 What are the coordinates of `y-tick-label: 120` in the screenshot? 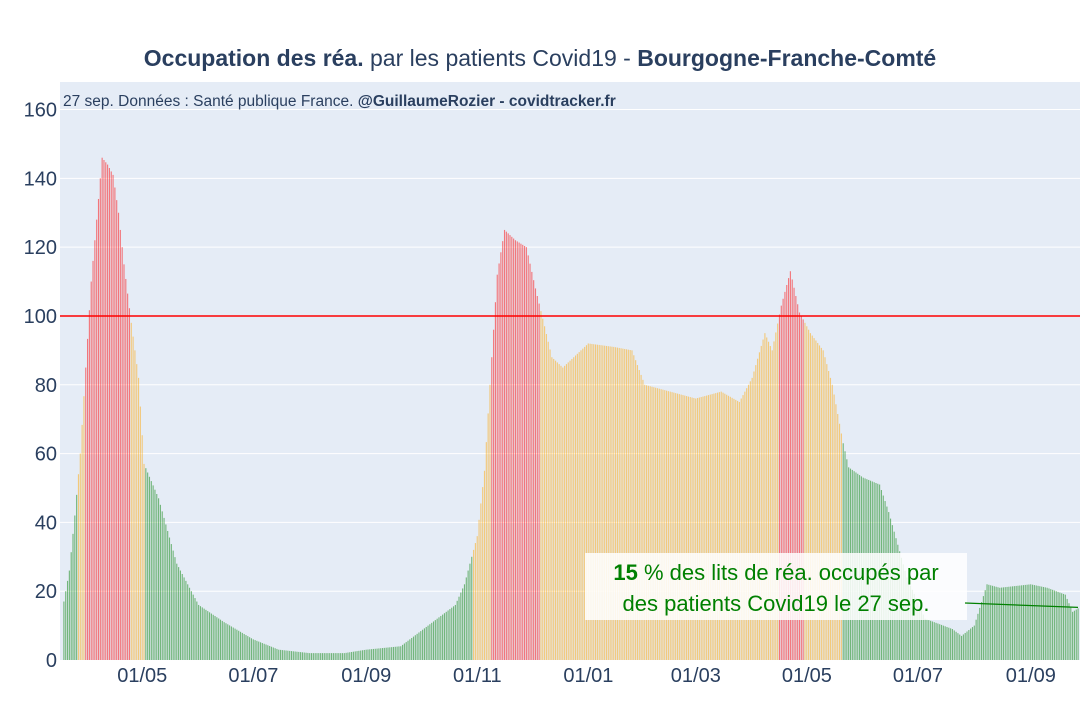 It's located at (40, 248).